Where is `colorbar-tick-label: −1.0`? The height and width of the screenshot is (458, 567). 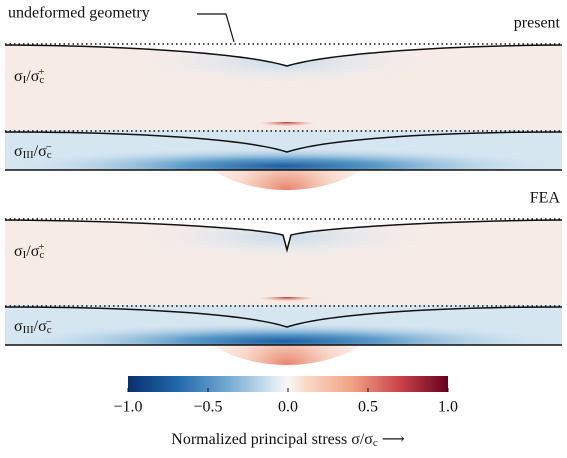
colorbar-tick-label: −1.0 is located at coordinates (127, 407).